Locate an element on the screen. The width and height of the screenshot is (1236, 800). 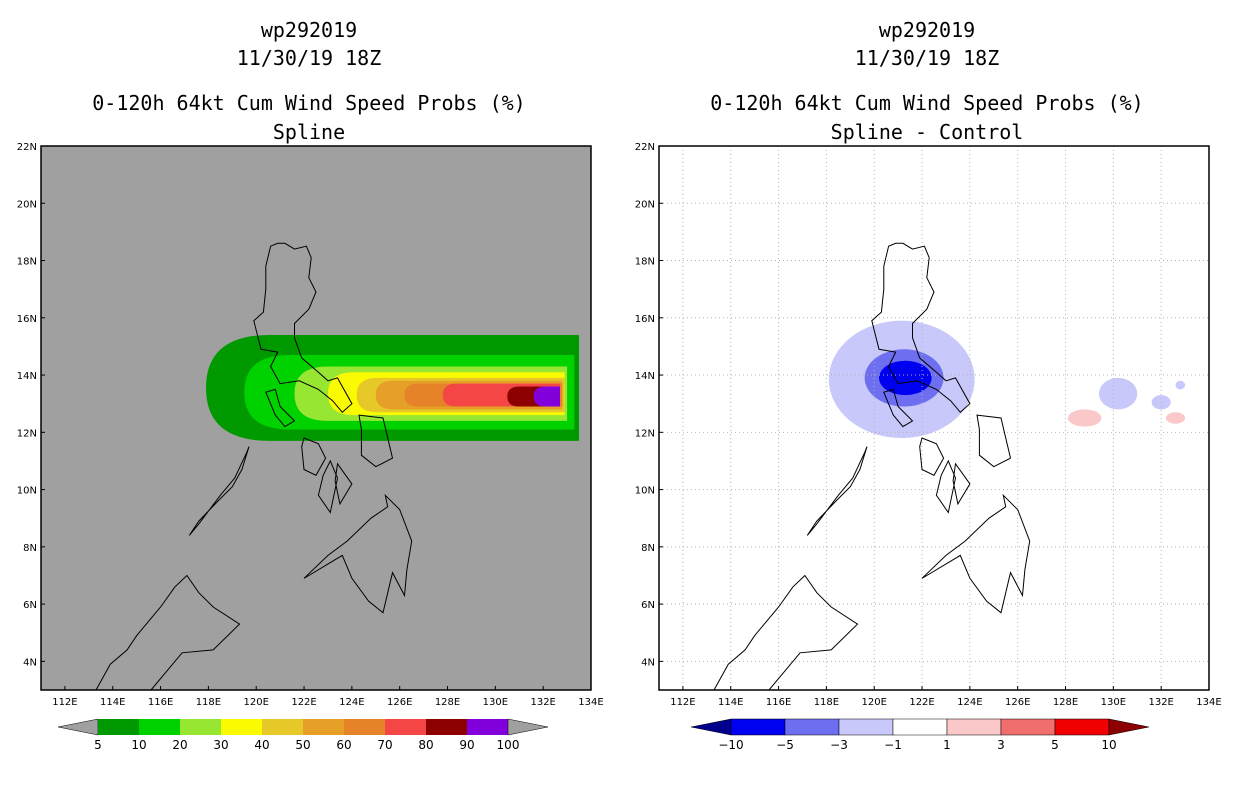
x-tick-label: 112E is located at coordinates (64, 702).